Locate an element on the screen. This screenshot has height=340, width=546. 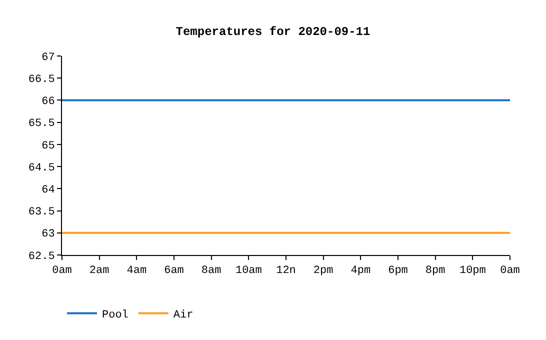
y-tick-label: 65.5 is located at coordinates (41, 124).